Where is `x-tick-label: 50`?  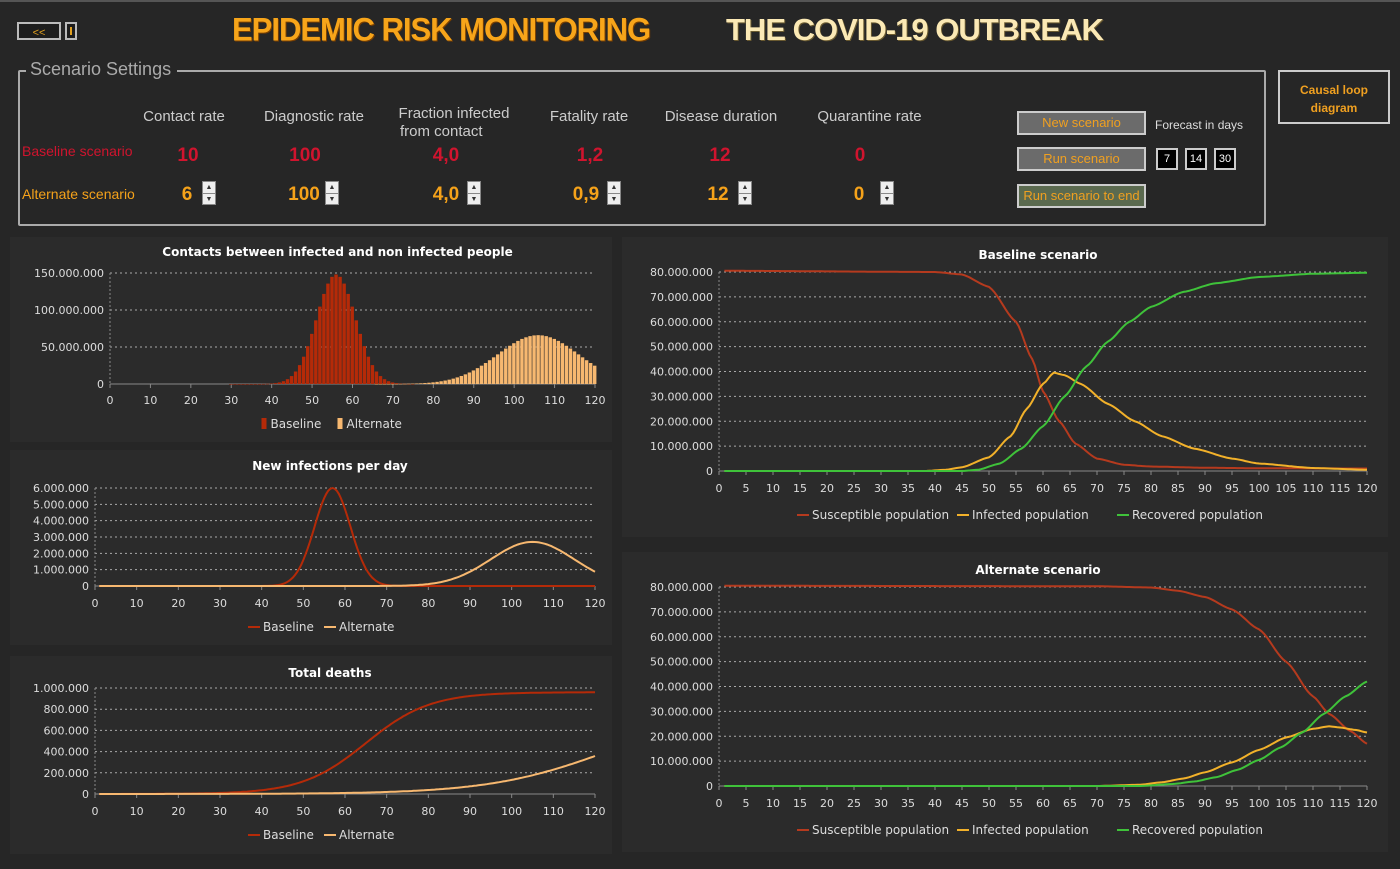
x-tick-label: 50 is located at coordinates (303, 603).